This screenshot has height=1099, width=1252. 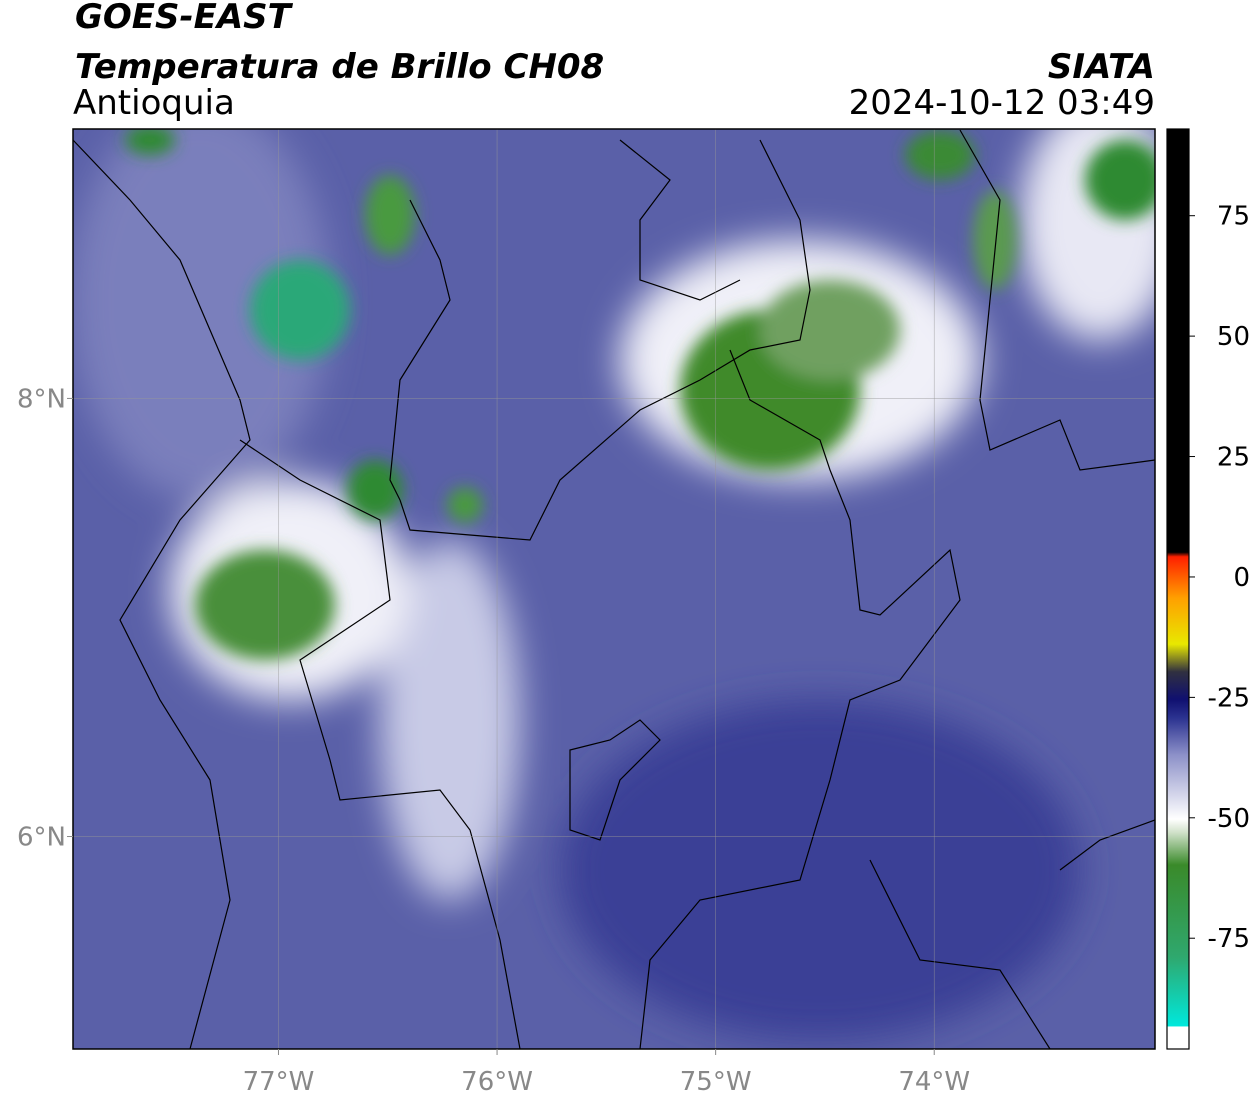 I want to click on x-tick-label: 75°W, so click(x=716, y=1082).